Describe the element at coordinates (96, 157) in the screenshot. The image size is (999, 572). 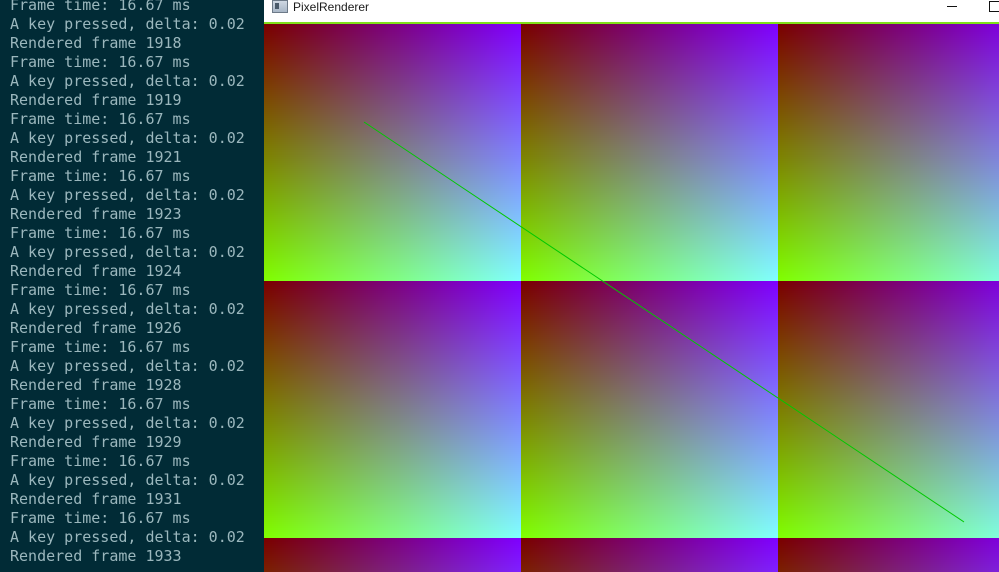
I see `console-line: Rendered frame 1921` at that location.